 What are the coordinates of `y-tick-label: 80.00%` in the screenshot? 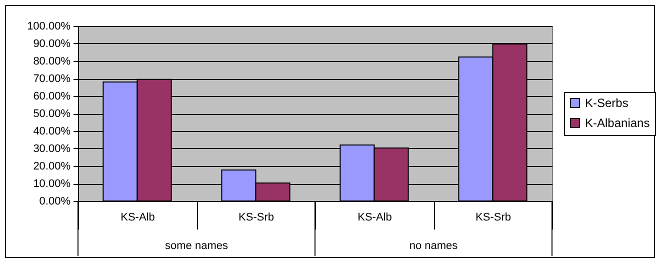 It's located at (52, 62).